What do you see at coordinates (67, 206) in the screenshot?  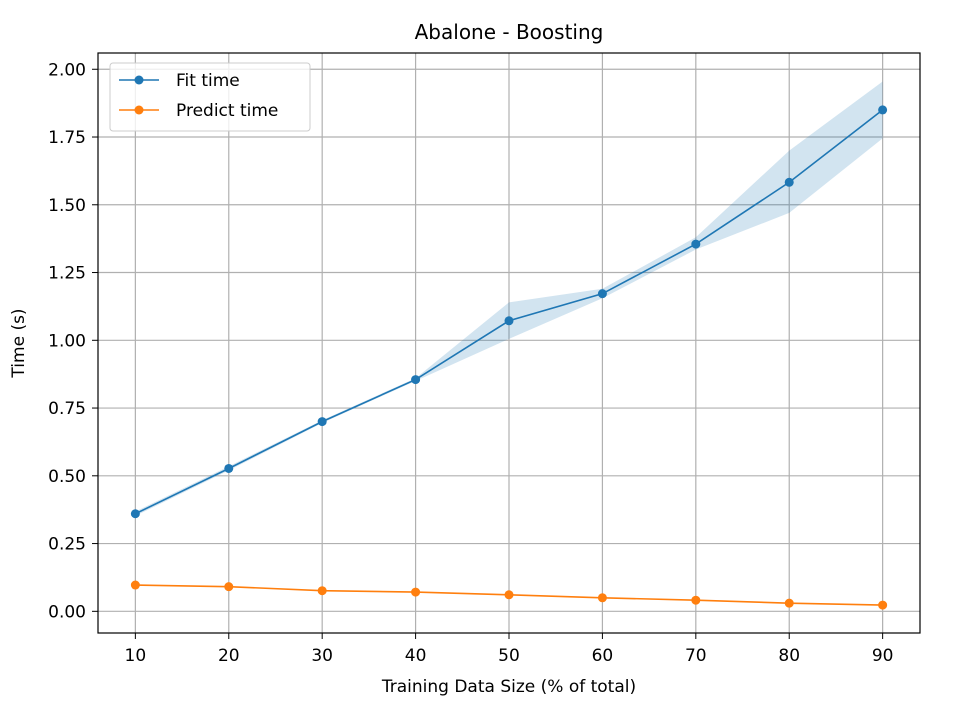 I see `y-tick-label: 1.50` at bounding box center [67, 206].